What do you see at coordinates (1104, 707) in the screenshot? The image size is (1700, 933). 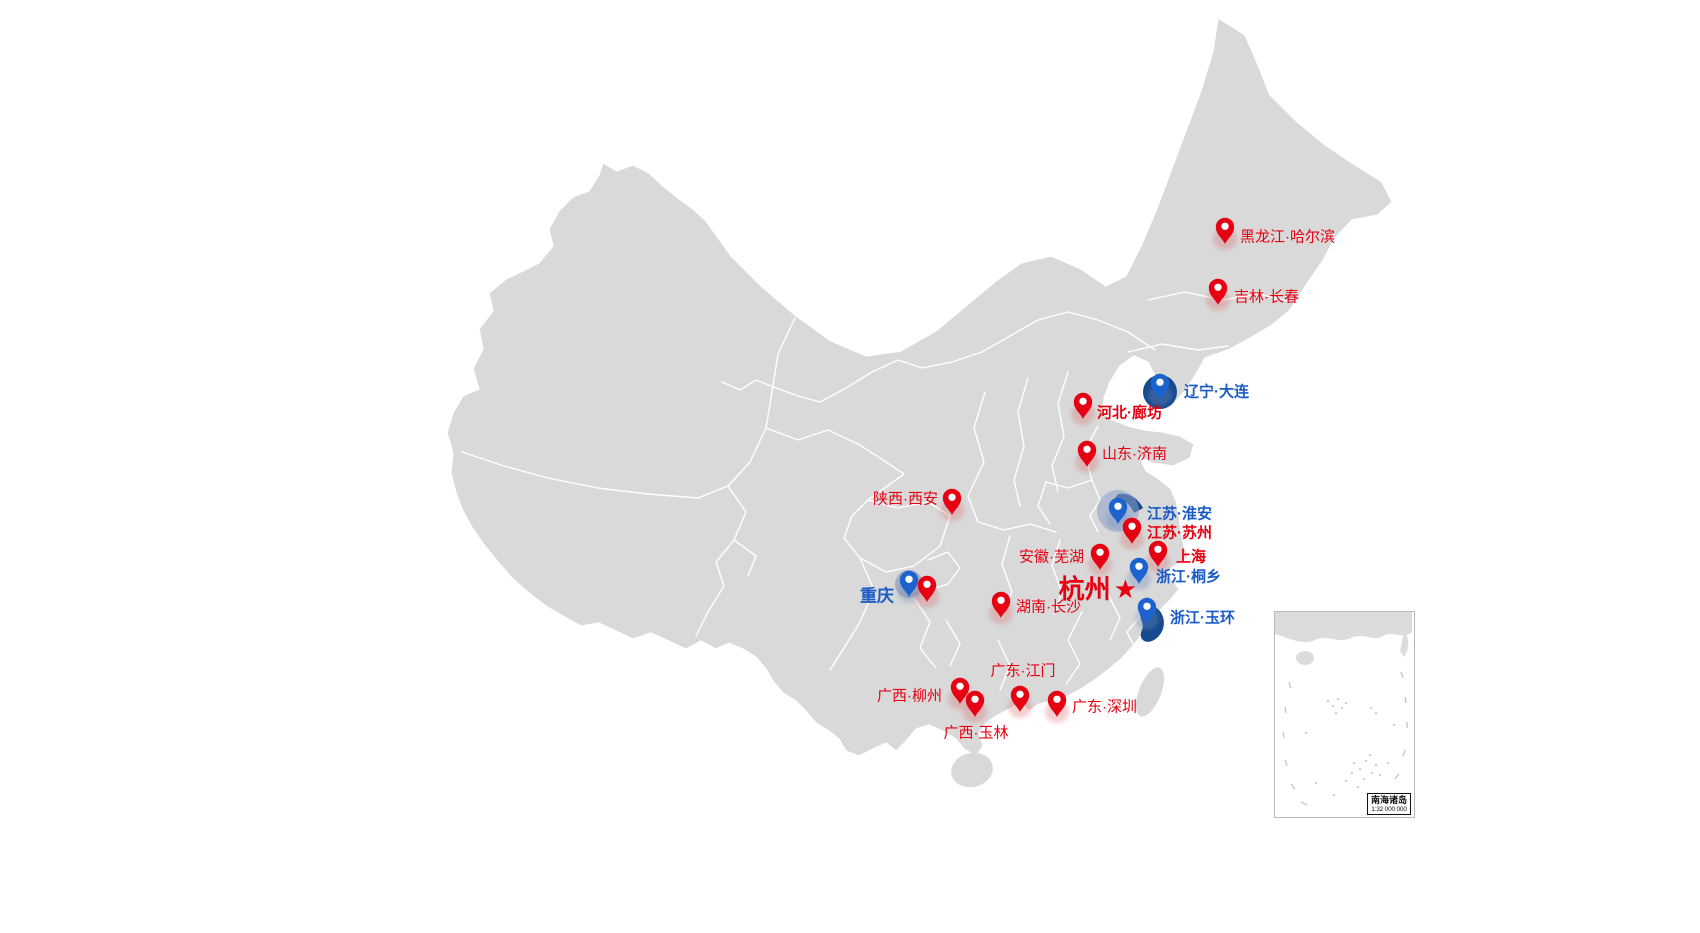 I see `map-label-guangdong-shenzhen: 广东·深圳` at bounding box center [1104, 707].